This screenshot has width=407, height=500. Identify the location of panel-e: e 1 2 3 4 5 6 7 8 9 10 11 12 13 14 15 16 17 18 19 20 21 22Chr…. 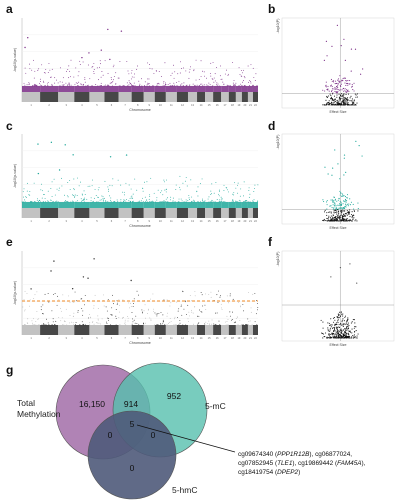
(132, 290).